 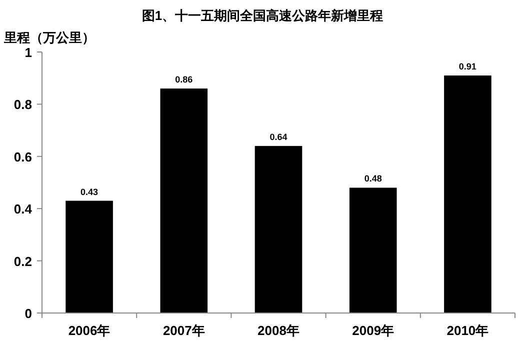 I want to click on chart-title: 图1、十一五期间全国高速公路年新增里程, so click(x=263, y=15).